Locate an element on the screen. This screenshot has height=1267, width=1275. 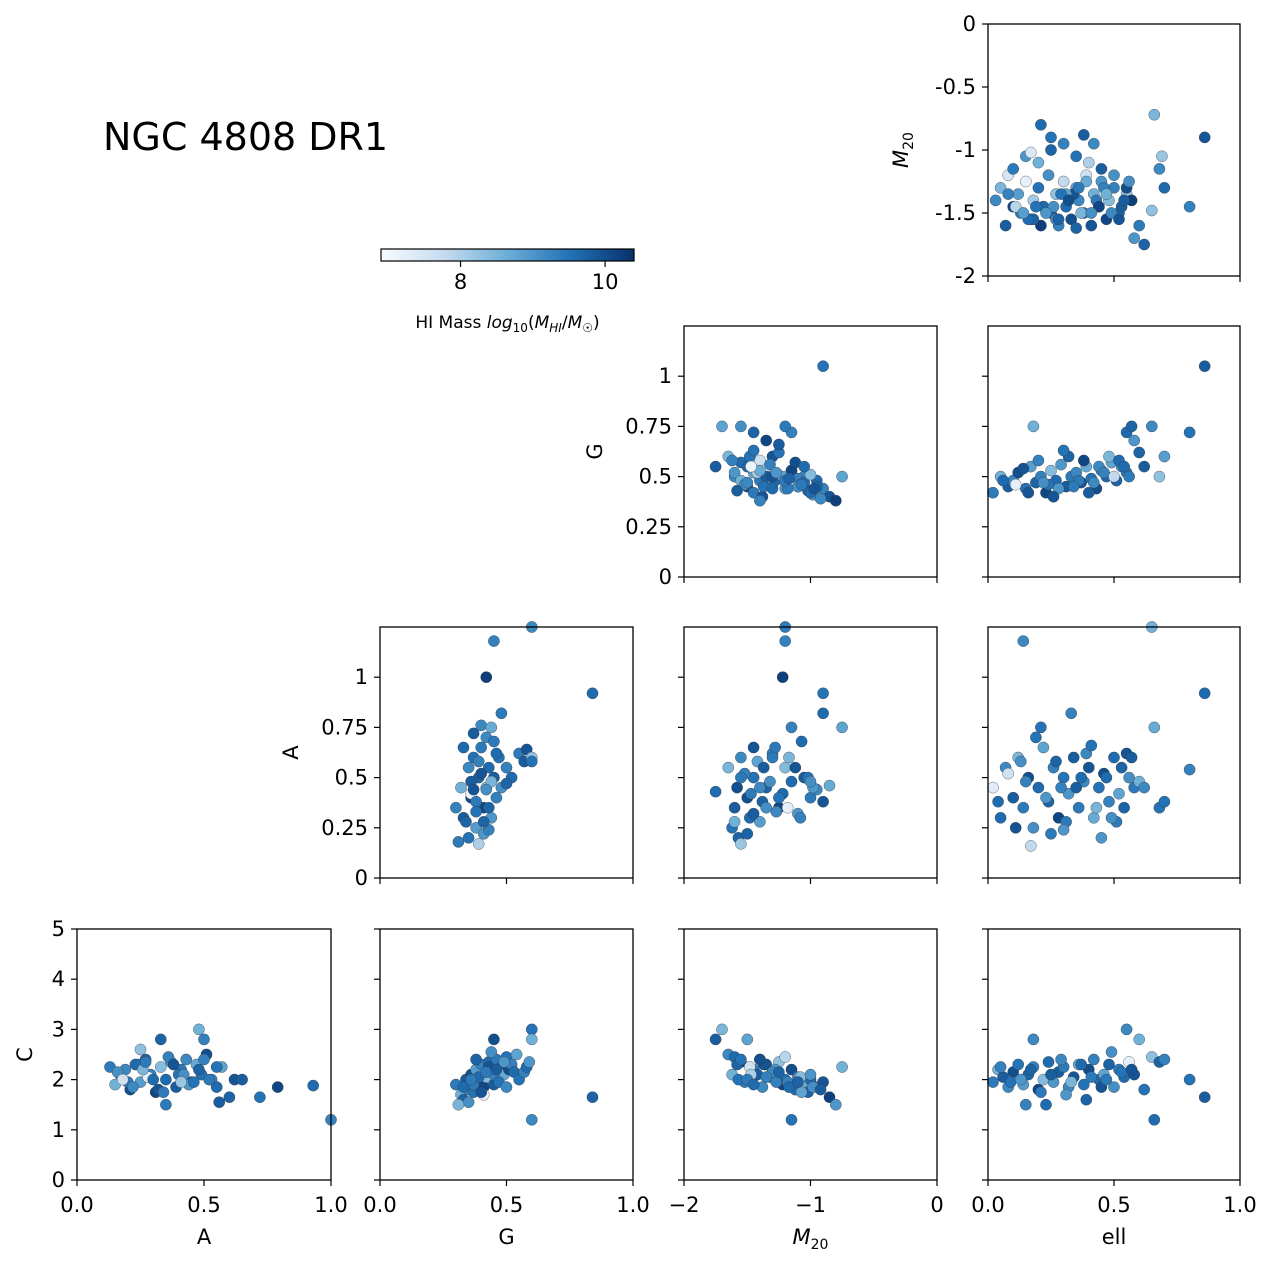
panel-c-vs-m20: −2 −1 0 M20 is located at coordinates (806, 1090).